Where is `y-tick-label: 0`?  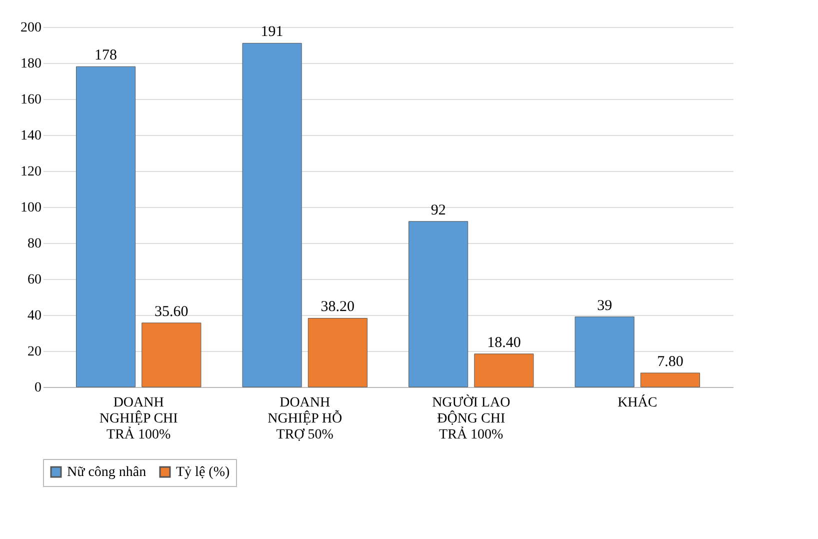
y-tick-label: 0 is located at coordinates (38, 388).